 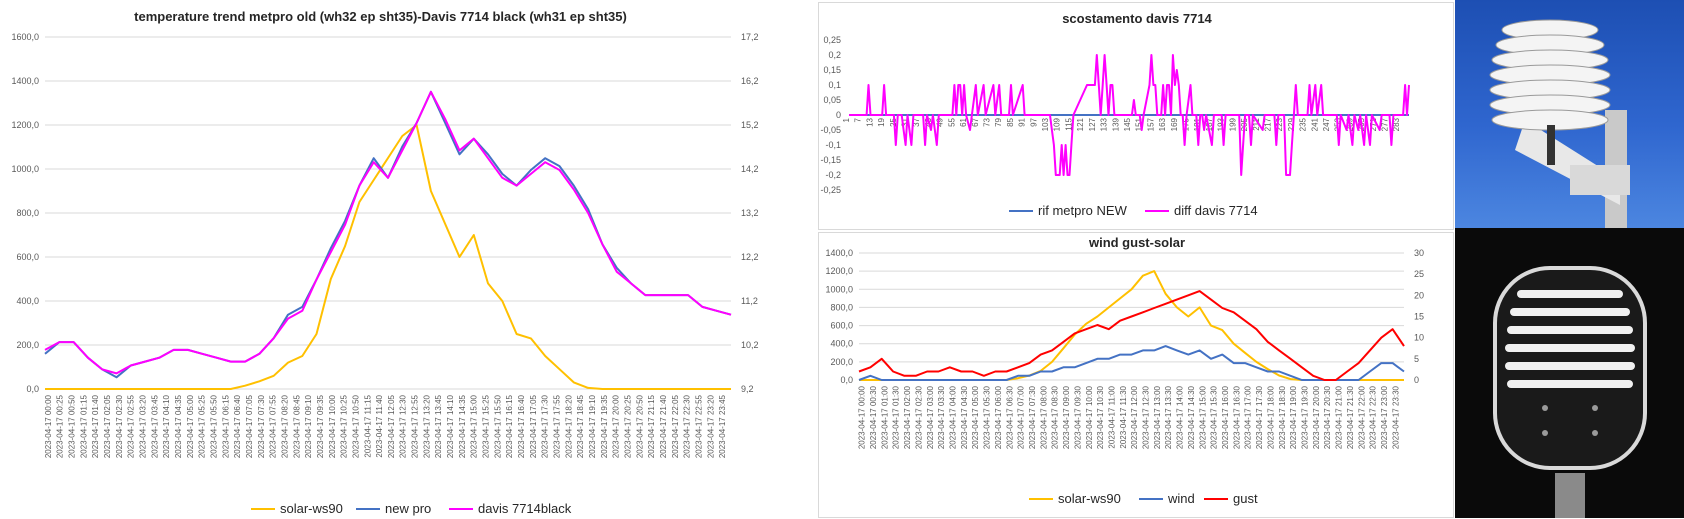 What do you see at coordinates (1139, 124) in the screenshot?
I see `x-tick-label: 151` at bounding box center [1139, 124].